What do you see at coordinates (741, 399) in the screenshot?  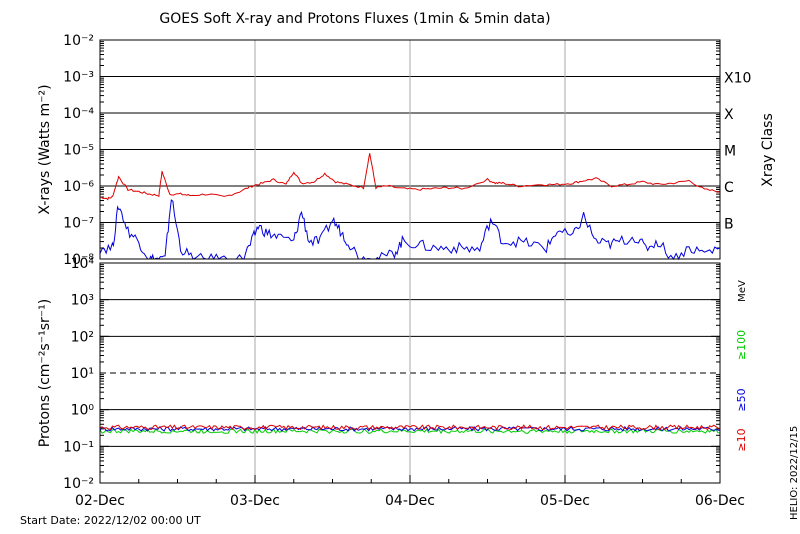 I see `proton-legend-label: ≥50` at bounding box center [741, 399].